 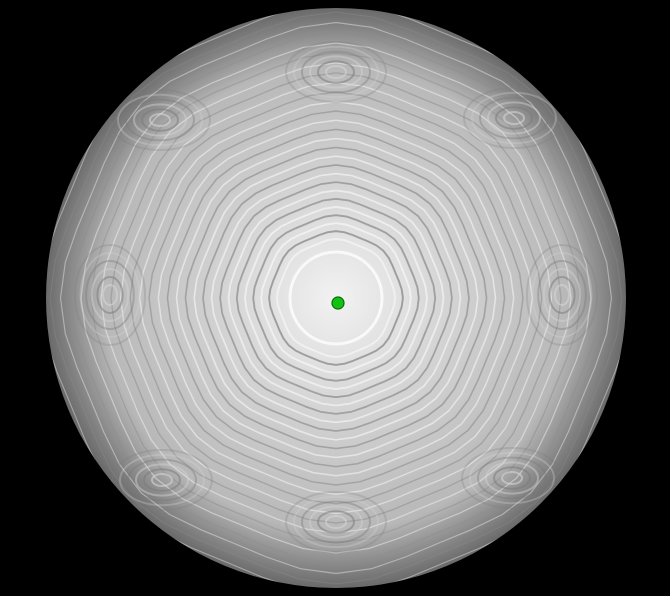 I want to click on center-halo, so click(x=336, y=298).